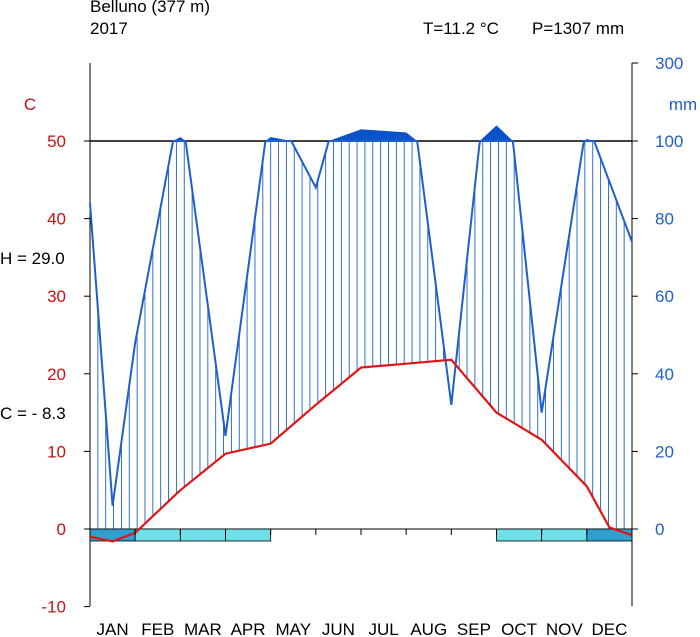 The height and width of the screenshot is (637, 700). I want to click on month-label-may: MAY, so click(293, 628).